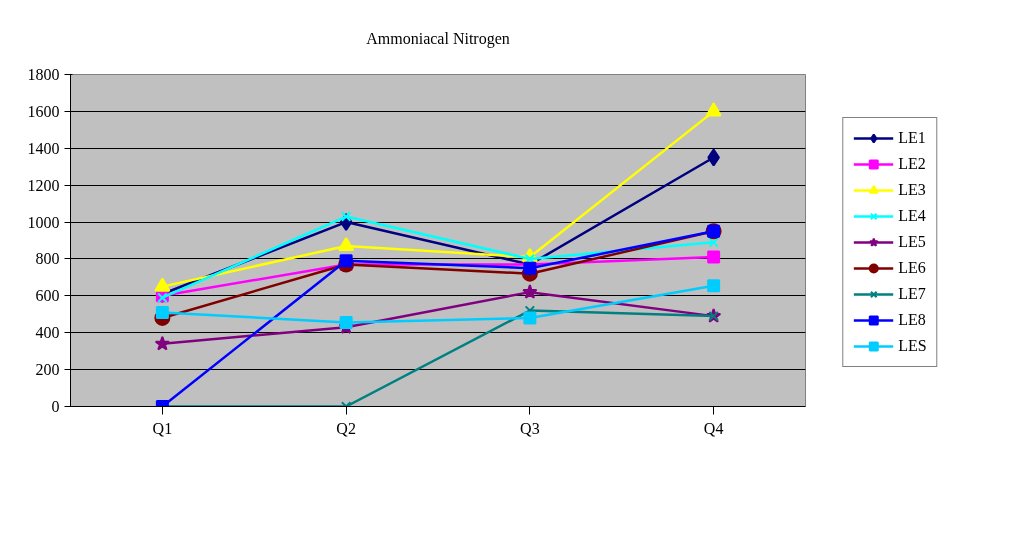 This screenshot has height=554, width=1031. Describe the element at coordinates (47, 259) in the screenshot. I see `y-tick-label: 800` at that location.